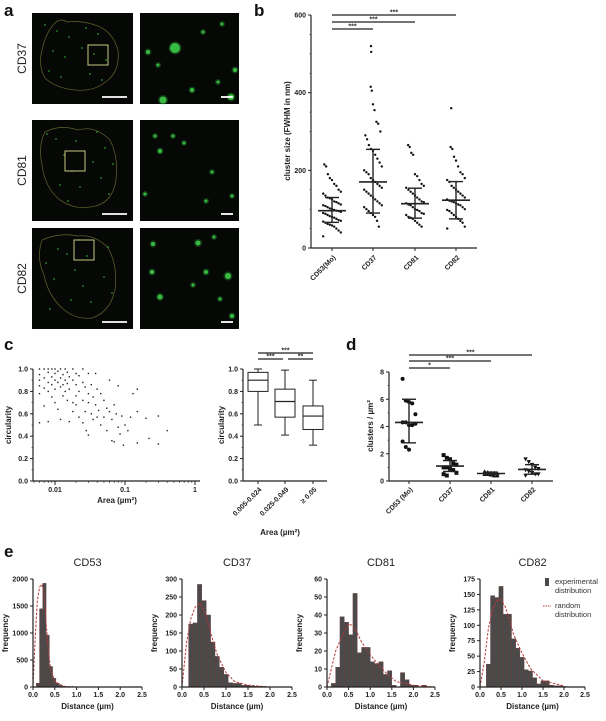 Image resolution: width=606 pixels, height=721 pixels. I want to click on x-tick-label: 0.0, so click(182, 695).